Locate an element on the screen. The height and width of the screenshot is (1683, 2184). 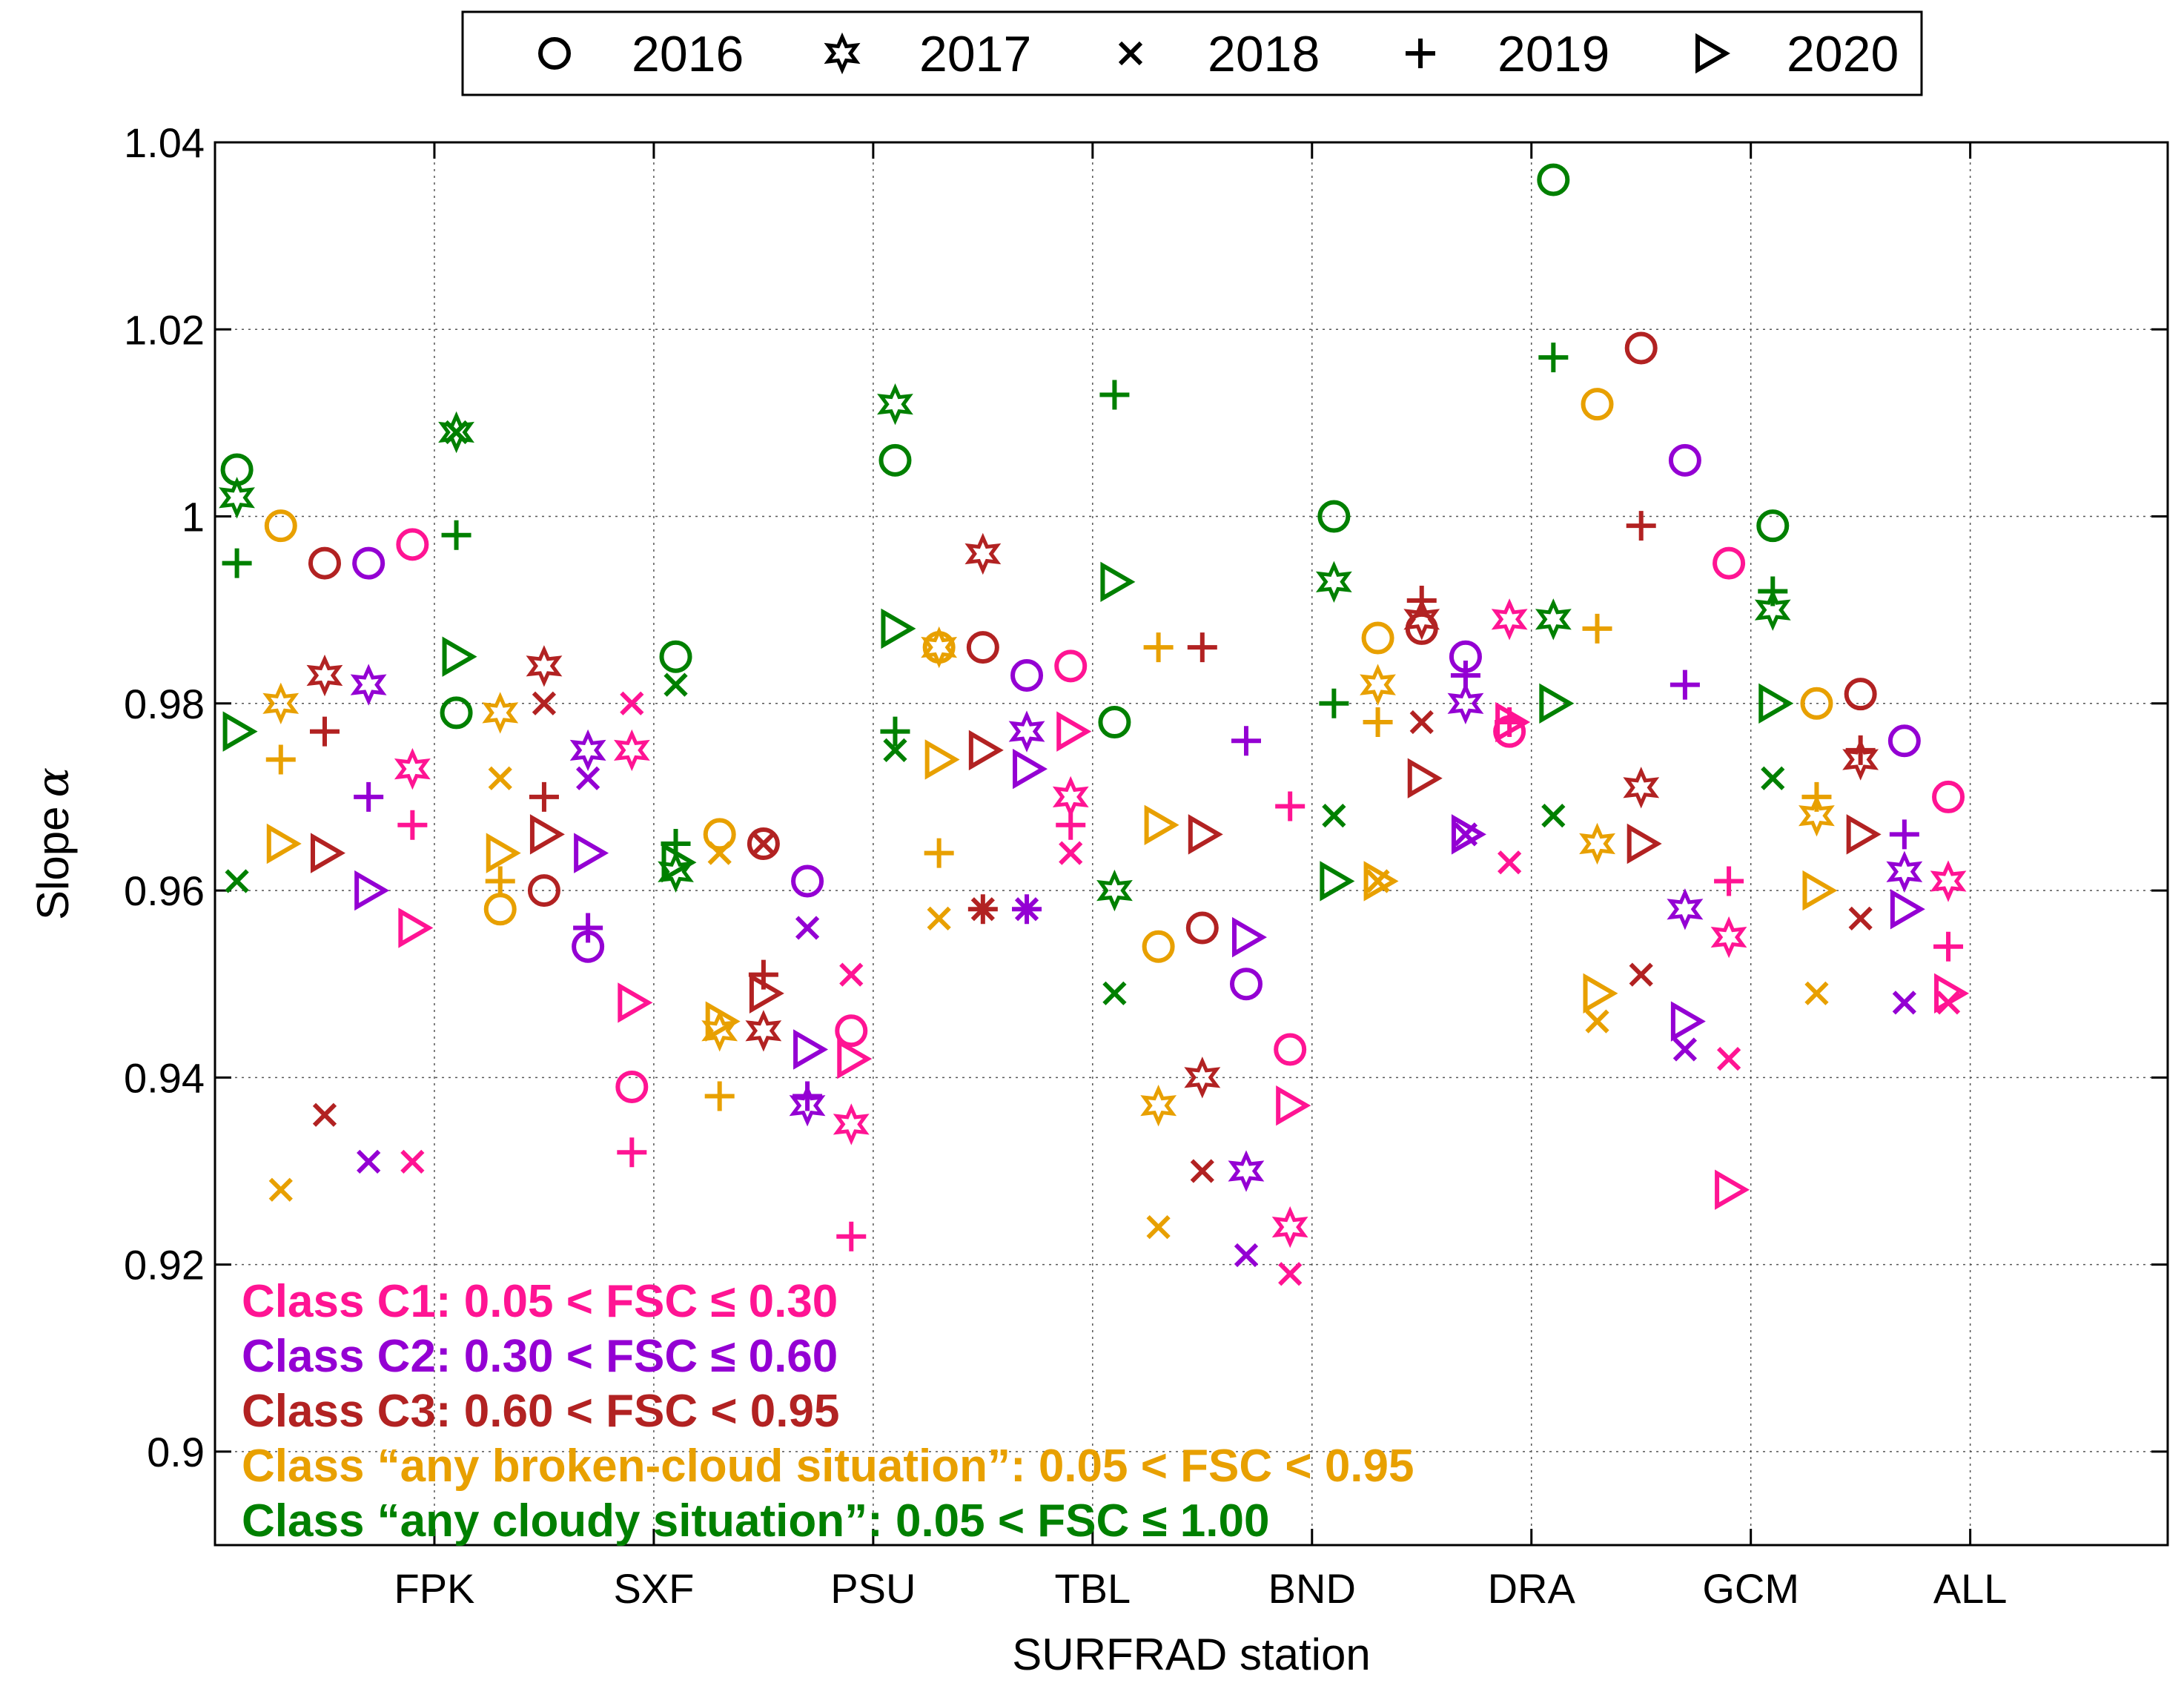
x-tick-label: FPK is located at coordinates (434, 1588).